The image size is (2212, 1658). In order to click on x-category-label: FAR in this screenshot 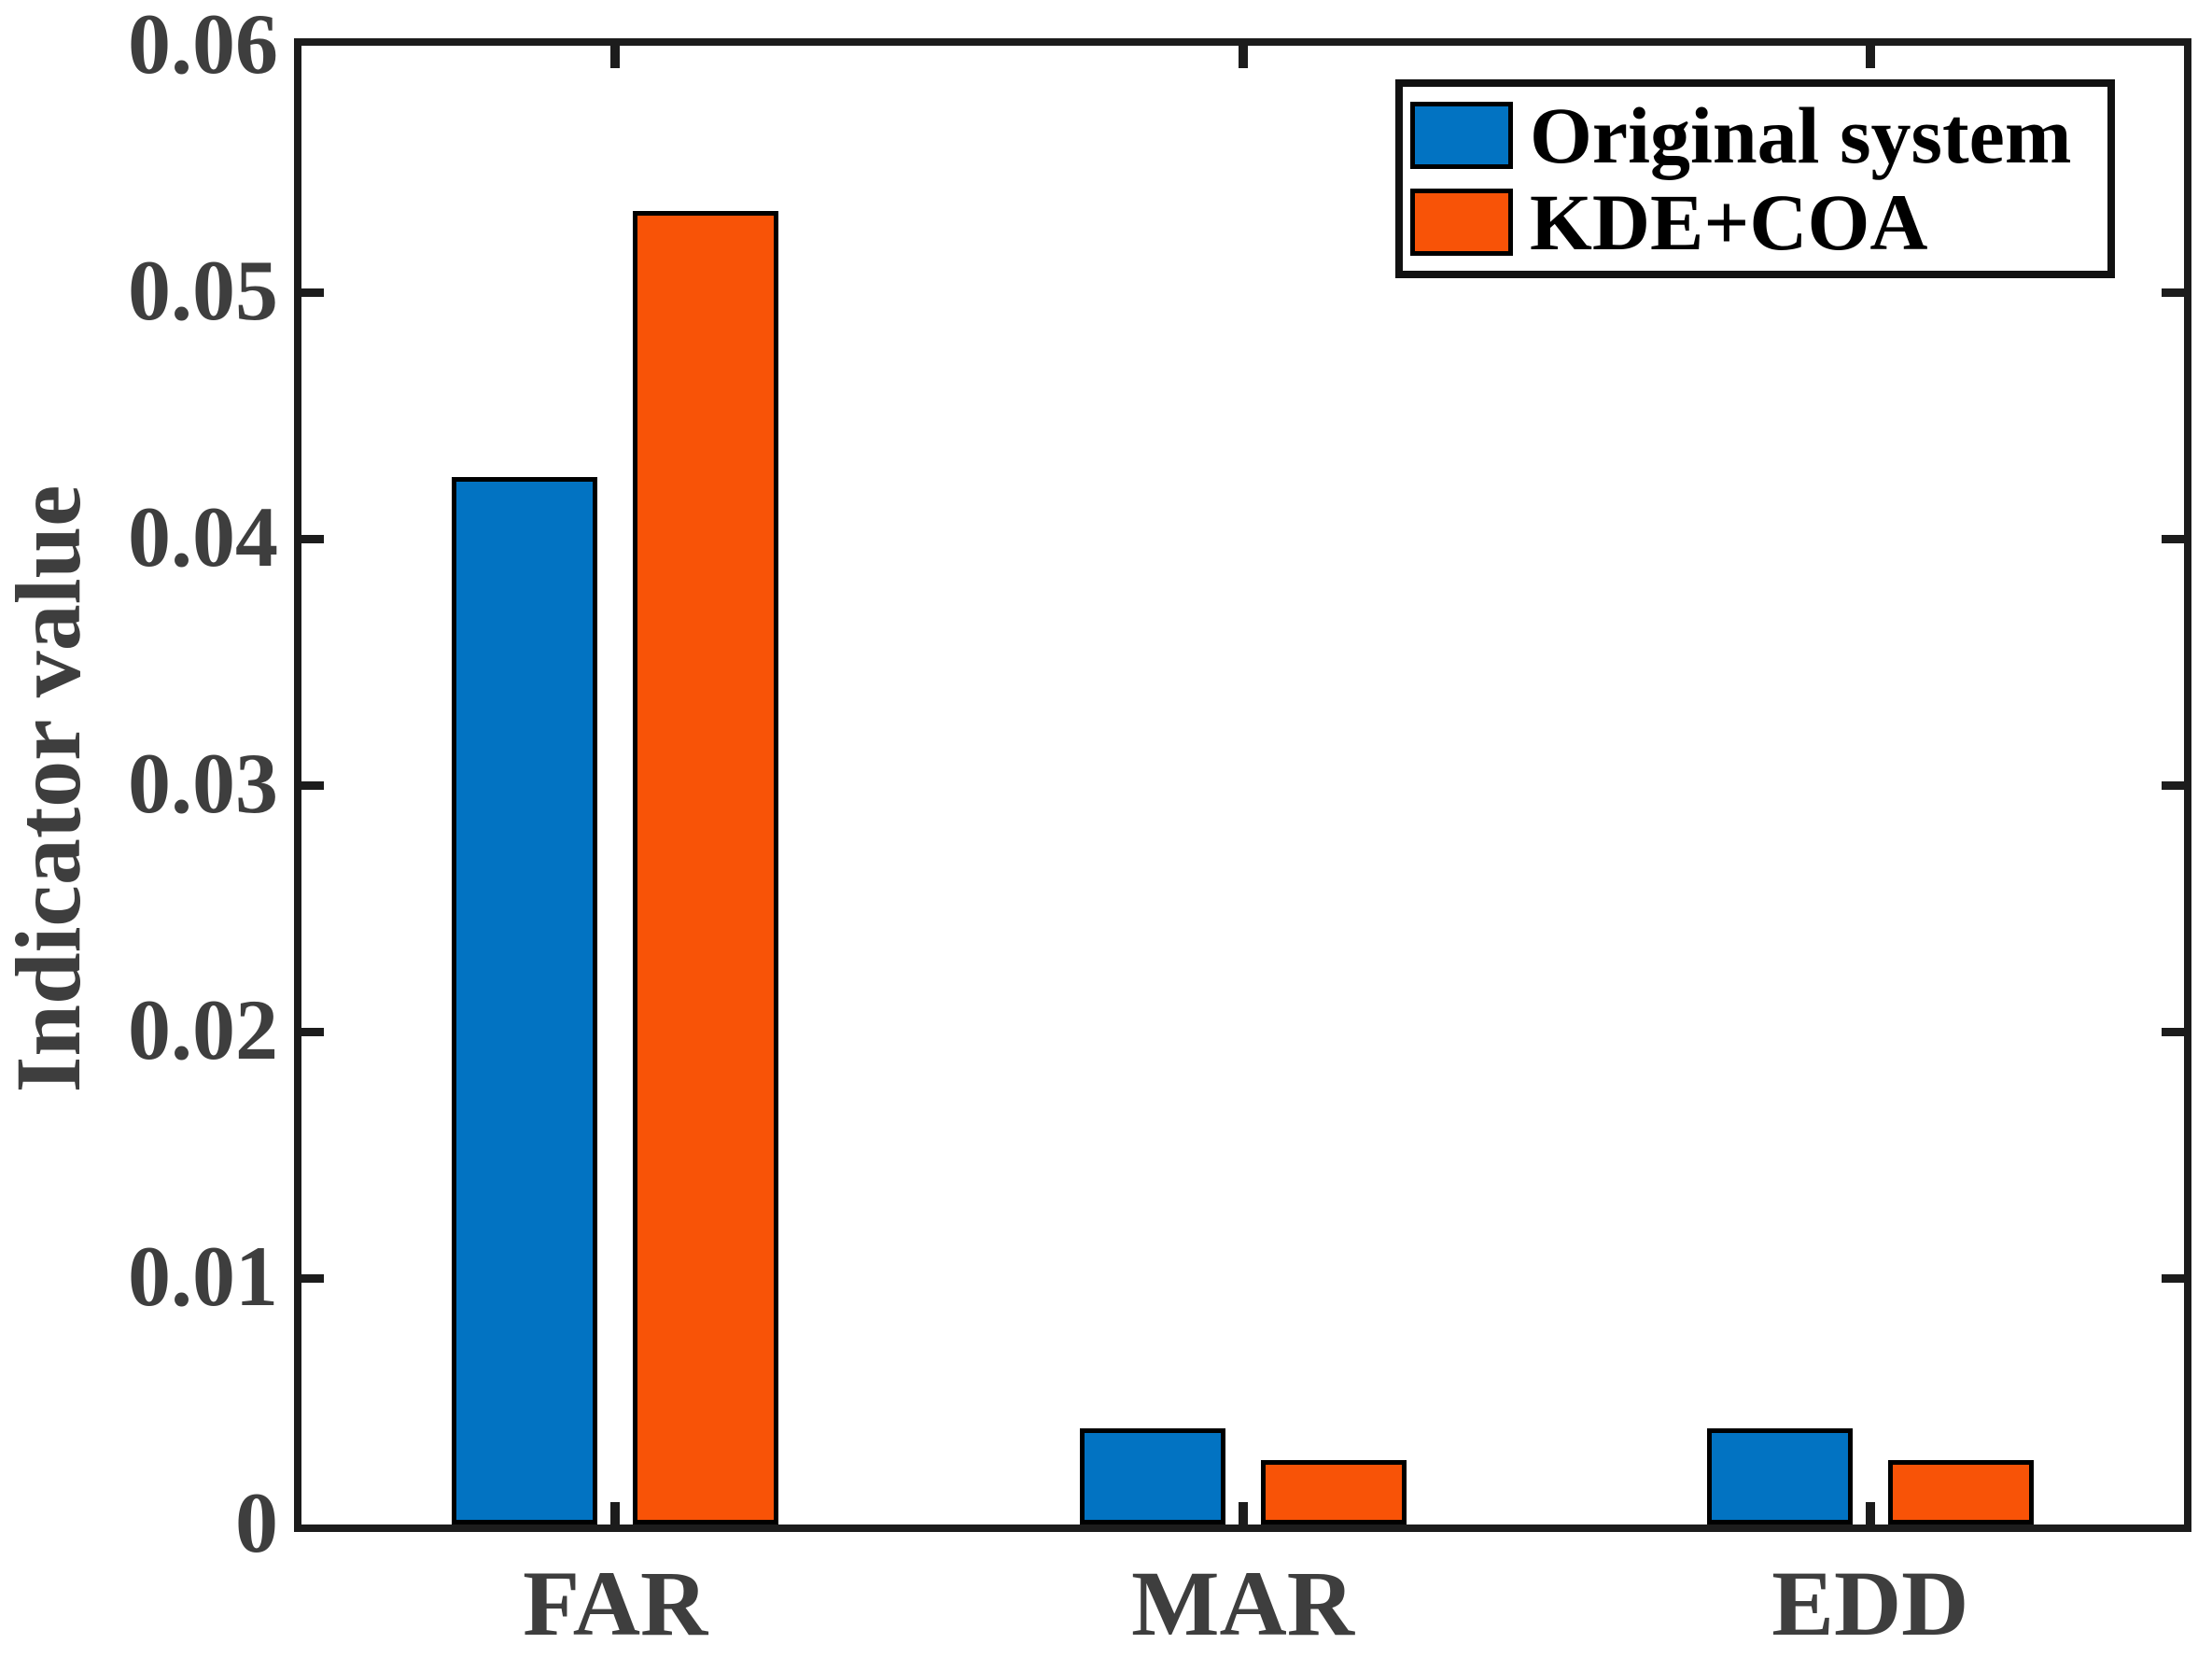, I will do `click(615, 1603)`.